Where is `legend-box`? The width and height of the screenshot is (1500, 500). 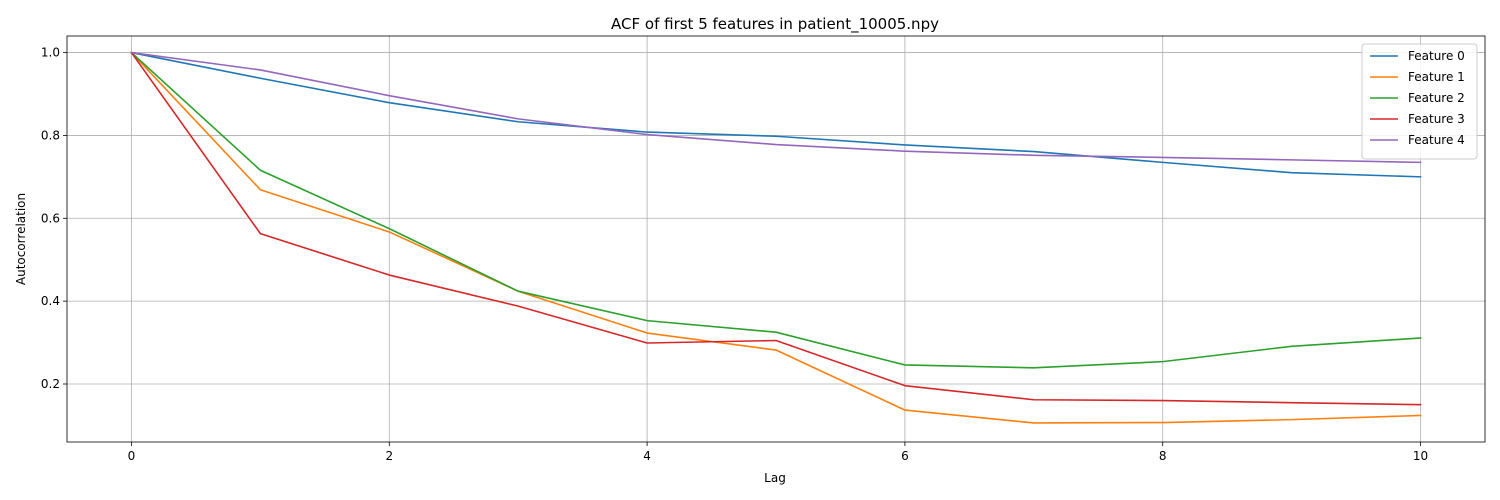
legend-box is located at coordinates (1419, 101).